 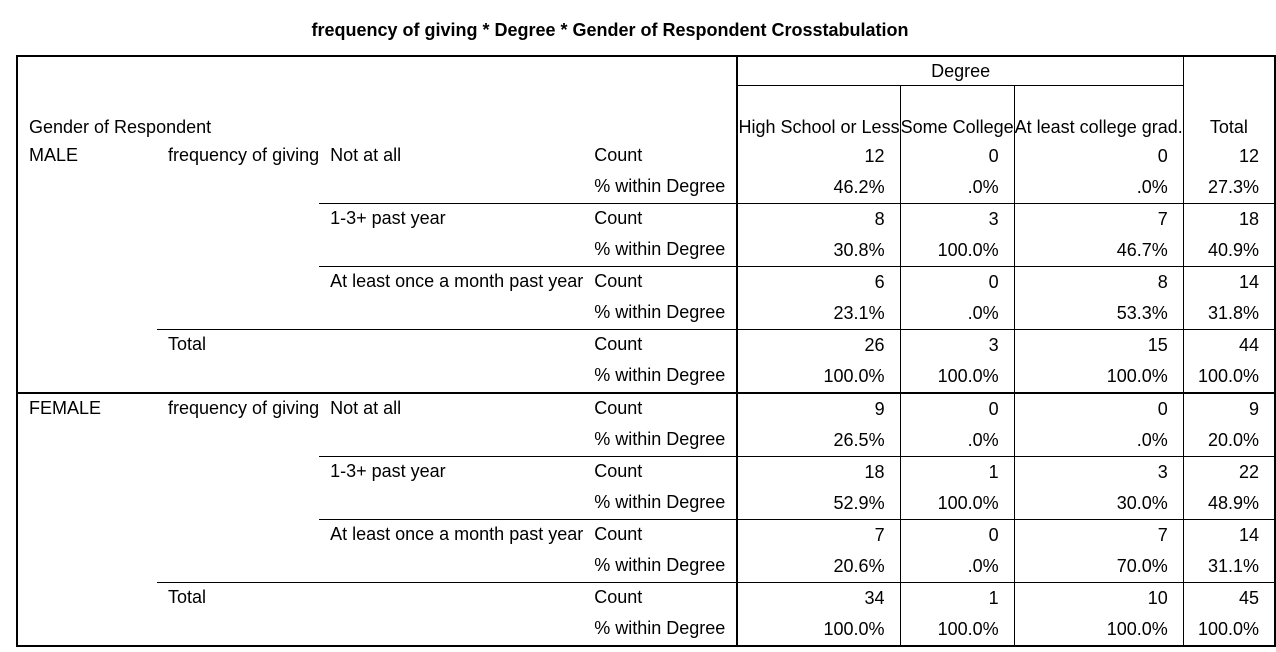 What do you see at coordinates (1228, 188) in the screenshot?
I see `percent-cell: 27.3%` at bounding box center [1228, 188].